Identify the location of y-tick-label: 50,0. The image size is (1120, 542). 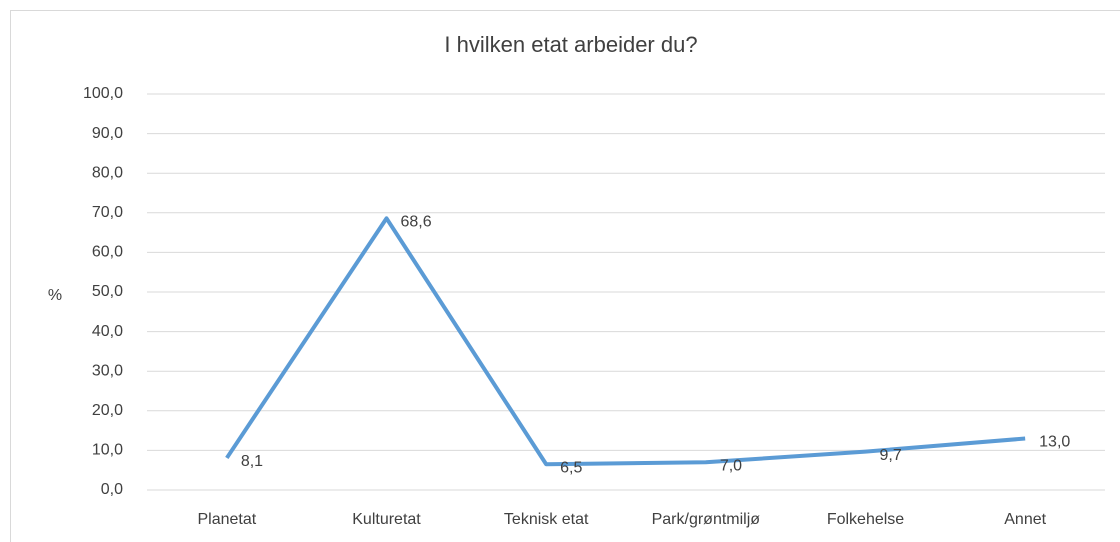
(107, 291).